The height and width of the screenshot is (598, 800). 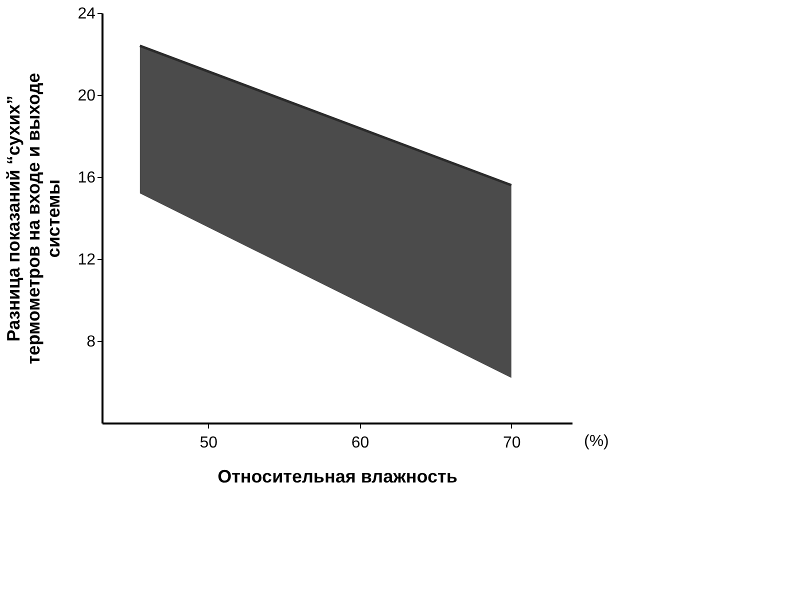 I want to click on y-tick-label: 16, so click(x=87, y=178).